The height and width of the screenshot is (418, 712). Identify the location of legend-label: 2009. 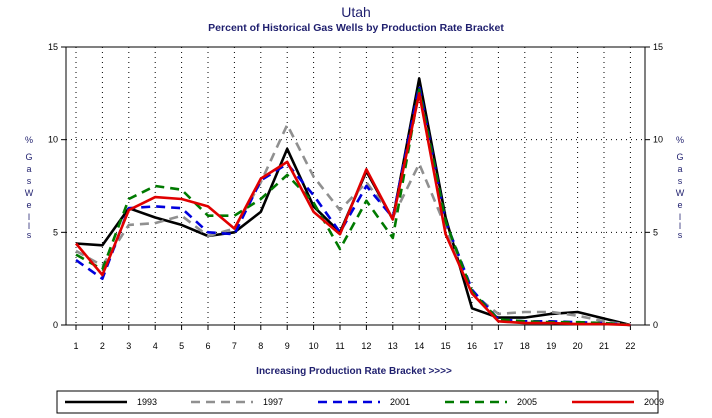
(654, 402).